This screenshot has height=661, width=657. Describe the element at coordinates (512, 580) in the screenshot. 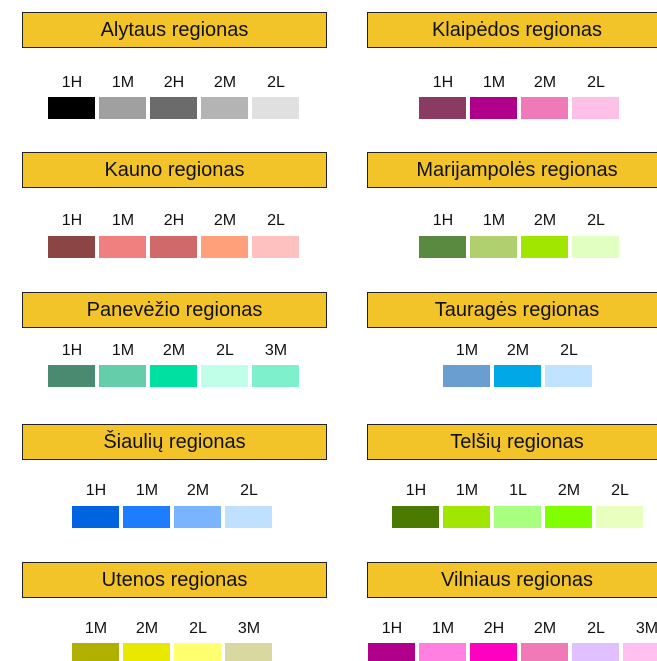

I see `region-header: Vilniaus regionas` at that location.